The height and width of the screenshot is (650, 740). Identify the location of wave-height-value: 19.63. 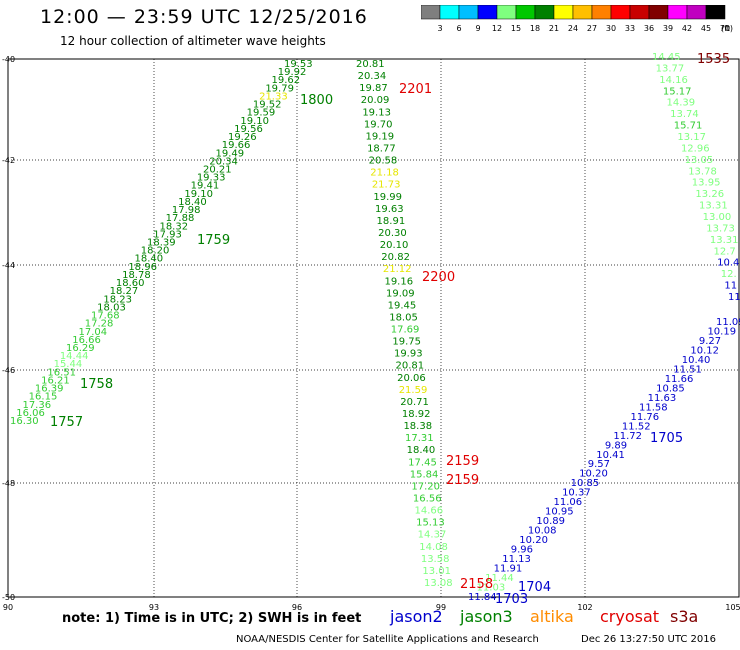
(389, 209).